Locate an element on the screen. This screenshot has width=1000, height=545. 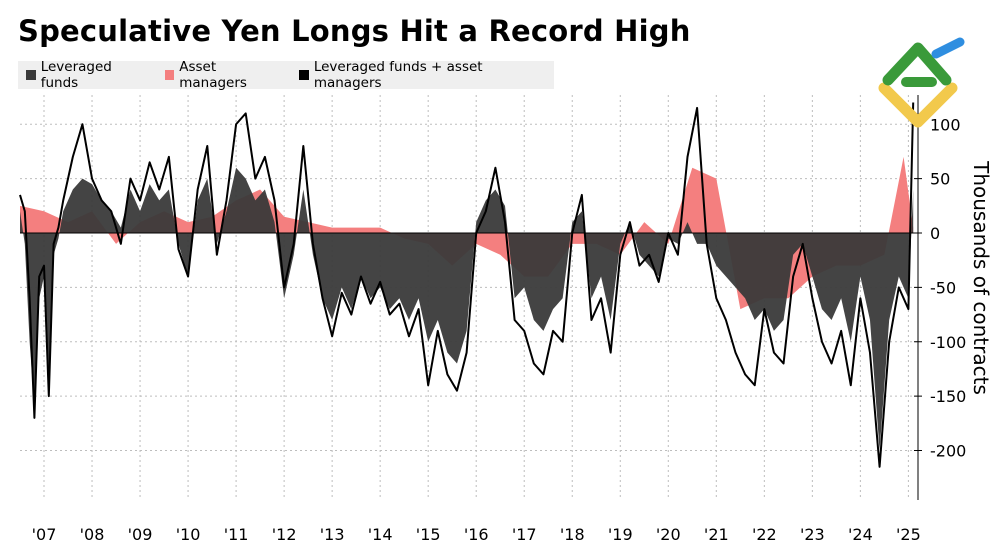
legend-item-leveraged: Leveraged funds is located at coordinates (88, 75).